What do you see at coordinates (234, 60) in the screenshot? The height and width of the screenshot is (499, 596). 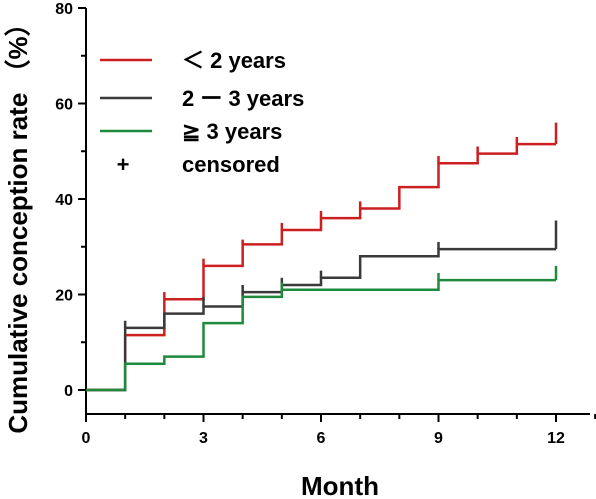 I see `legend-label-1: ＜ 2 years` at bounding box center [234, 60].